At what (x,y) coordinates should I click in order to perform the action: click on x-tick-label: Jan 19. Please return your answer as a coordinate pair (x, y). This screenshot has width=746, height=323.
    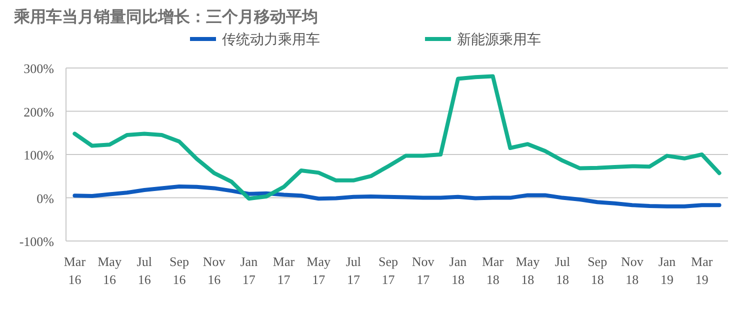
    Looking at the image, I should click on (667, 270).